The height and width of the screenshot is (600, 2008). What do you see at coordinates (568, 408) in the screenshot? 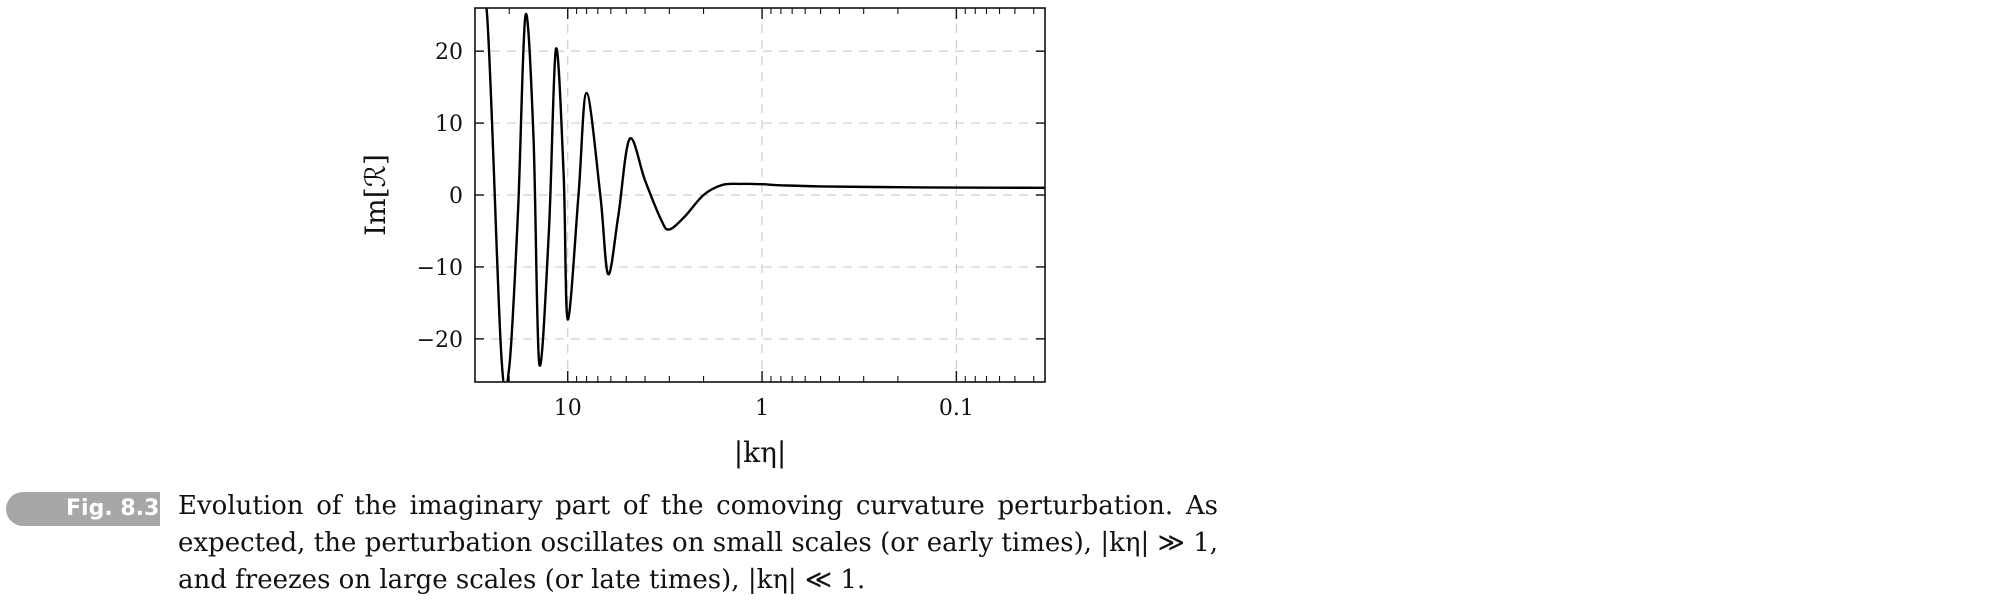
I see `x-tick-label: 10` at bounding box center [568, 408].